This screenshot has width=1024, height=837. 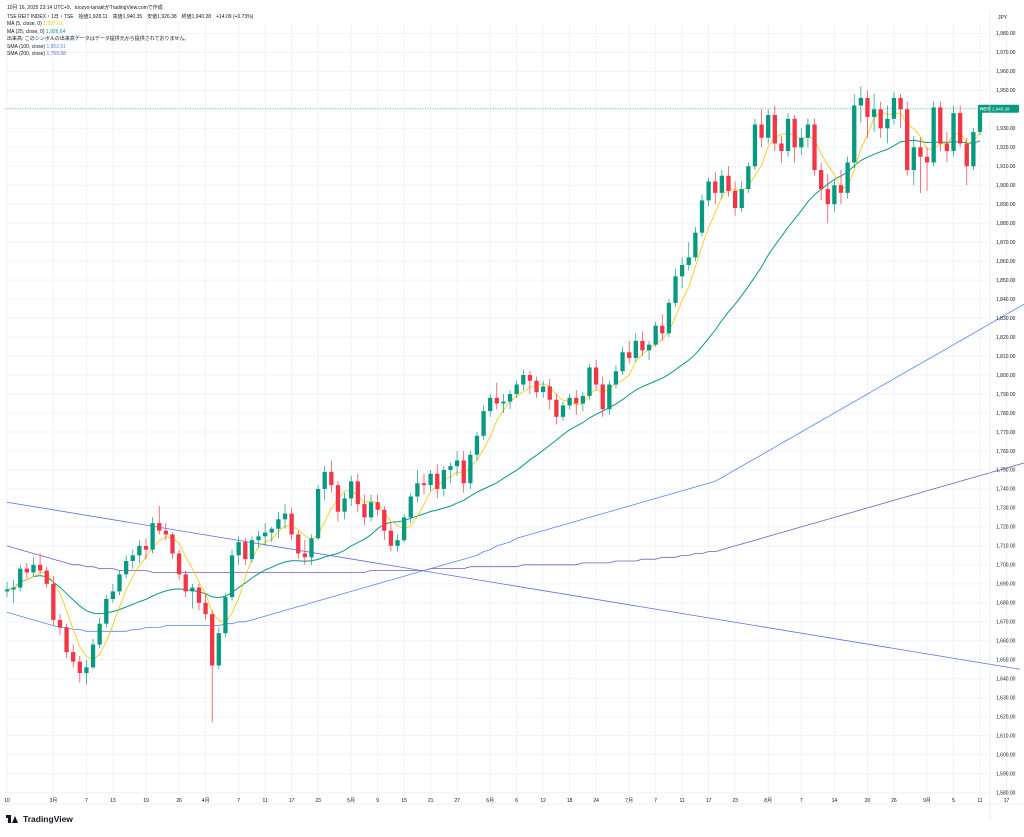 What do you see at coordinates (1006, 338) in the screenshot?
I see `price-tick-label: 1,820.00` at bounding box center [1006, 338].